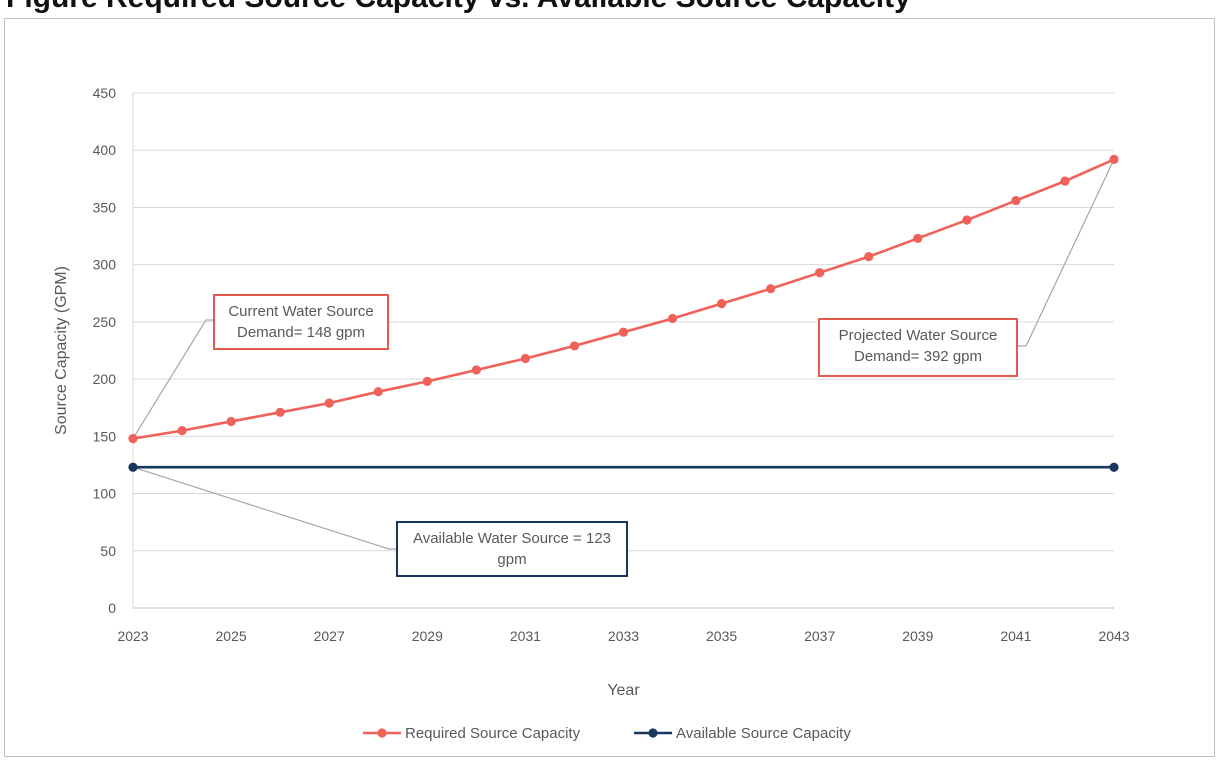 The image size is (1220, 761). What do you see at coordinates (105, 350) in the screenshot?
I see `y-tick-labels: 0 50 100 150 200 250 300 350 400 450` at bounding box center [105, 350].